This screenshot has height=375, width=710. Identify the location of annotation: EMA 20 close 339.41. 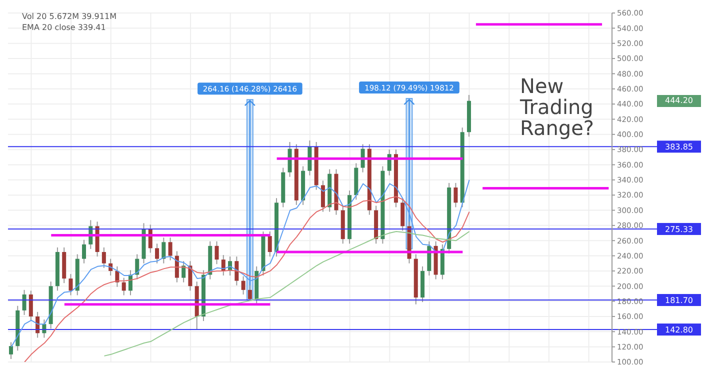
(64, 27).